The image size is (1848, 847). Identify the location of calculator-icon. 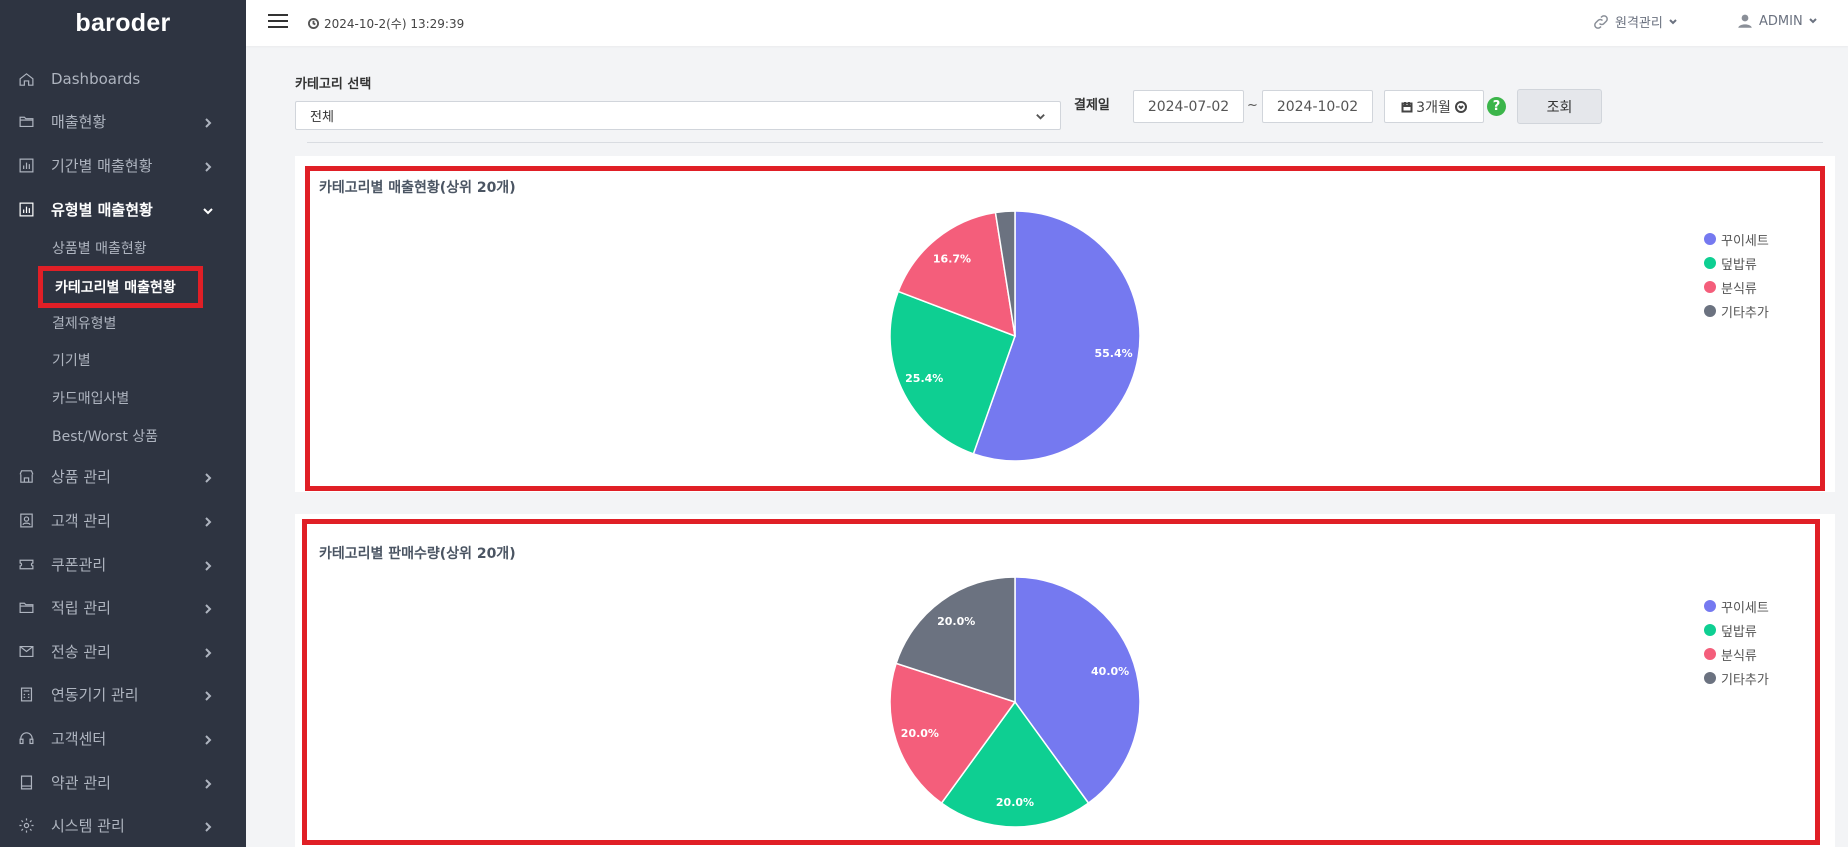
(26, 694).